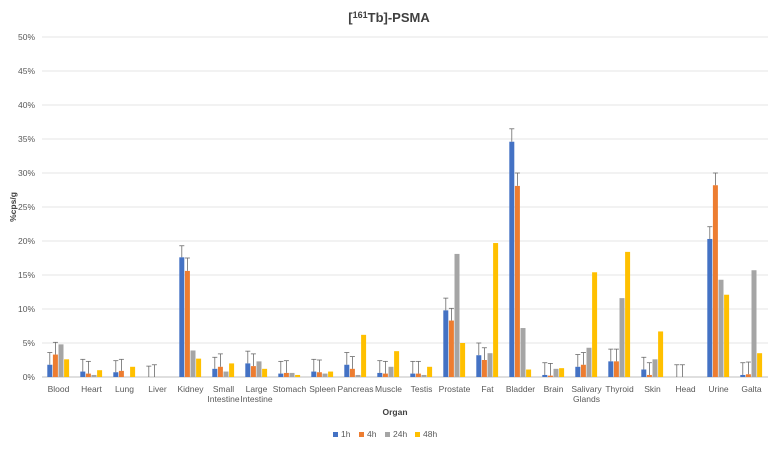  Describe the element at coordinates (586, 394) in the screenshot. I see `x-category-label: Salivary Glands` at that location.